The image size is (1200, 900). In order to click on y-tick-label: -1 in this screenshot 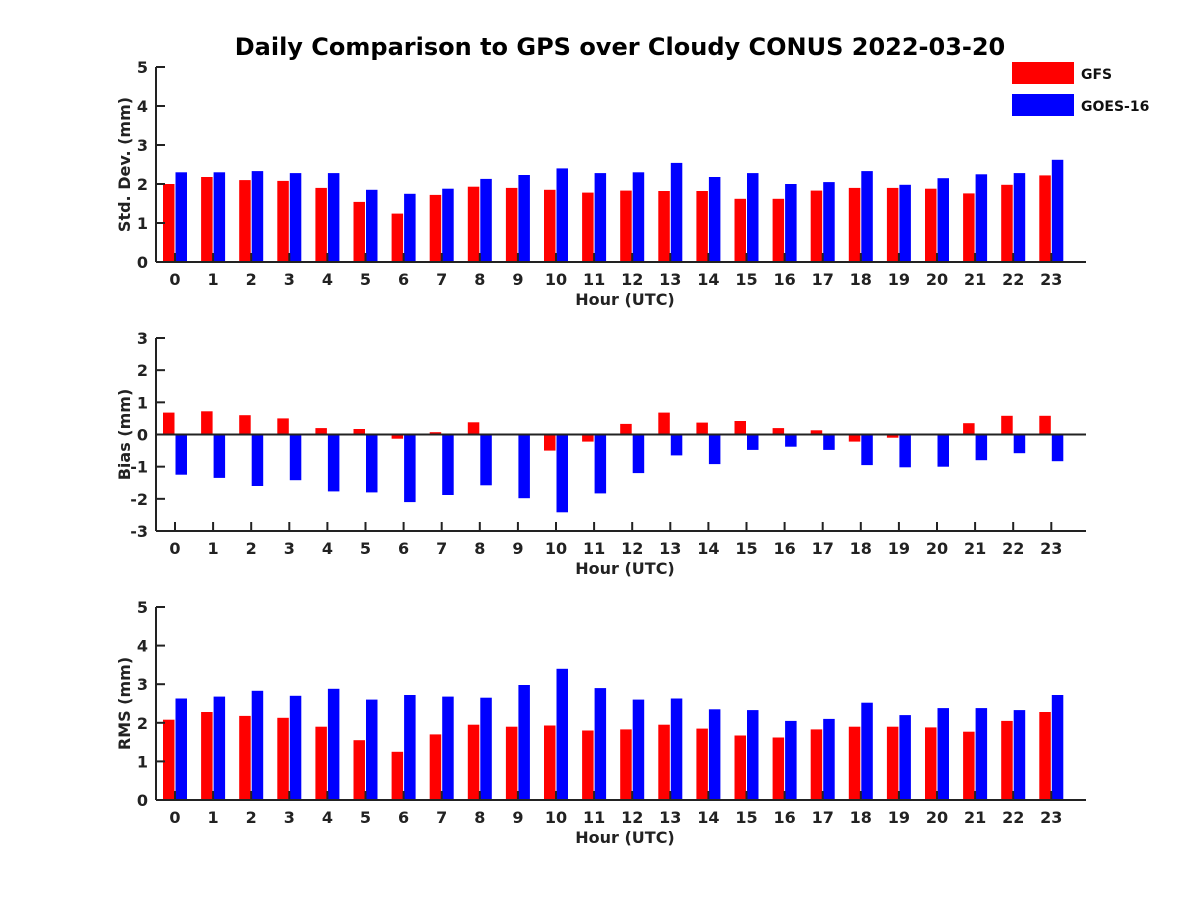, I will do `click(139, 467)`.